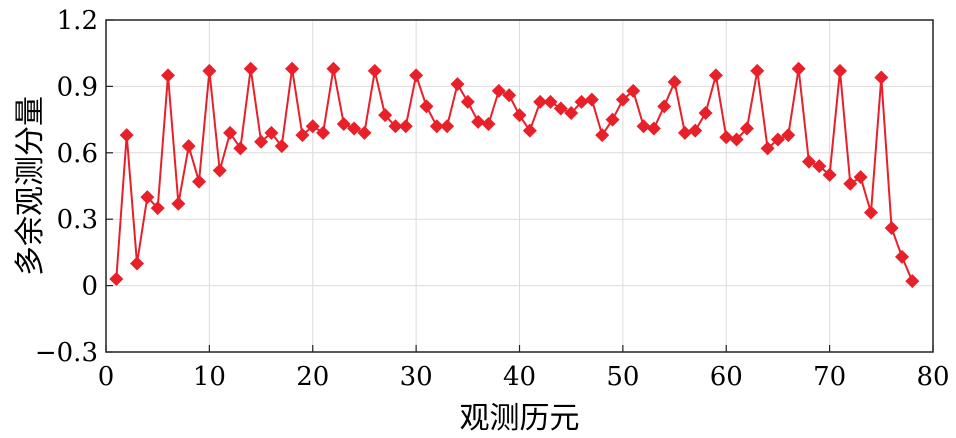  Describe the element at coordinates (519, 377) in the screenshot. I see `x-tick-label: 40` at that location.